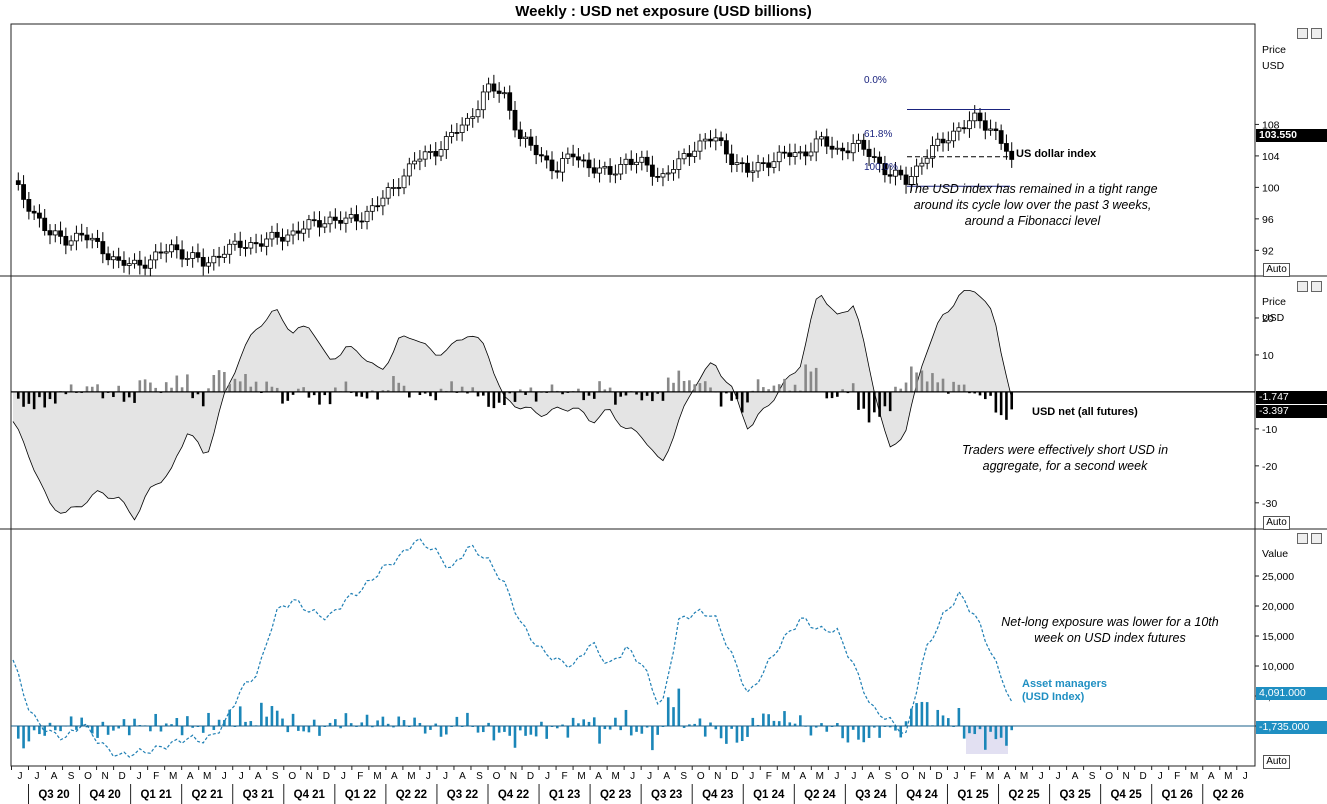 Image resolution: width=1327 pixels, height=804 pixels. What do you see at coordinates (1276, 270) in the screenshot?
I see `panel1-auto-button: Auto` at bounding box center [1276, 270].